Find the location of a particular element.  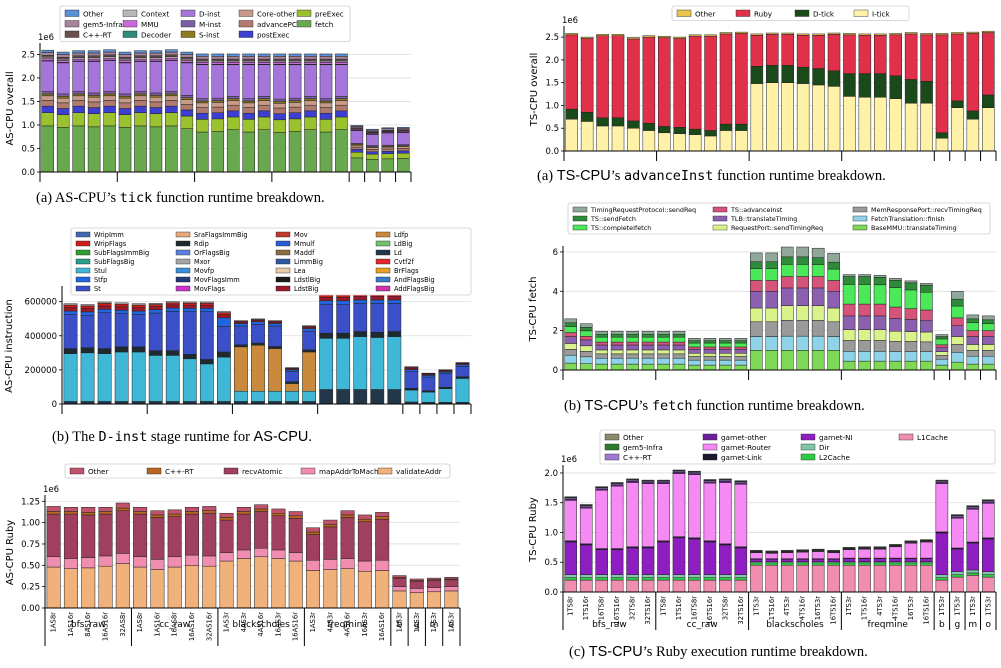

group-label: bfs_raw is located at coordinates (609, 625).